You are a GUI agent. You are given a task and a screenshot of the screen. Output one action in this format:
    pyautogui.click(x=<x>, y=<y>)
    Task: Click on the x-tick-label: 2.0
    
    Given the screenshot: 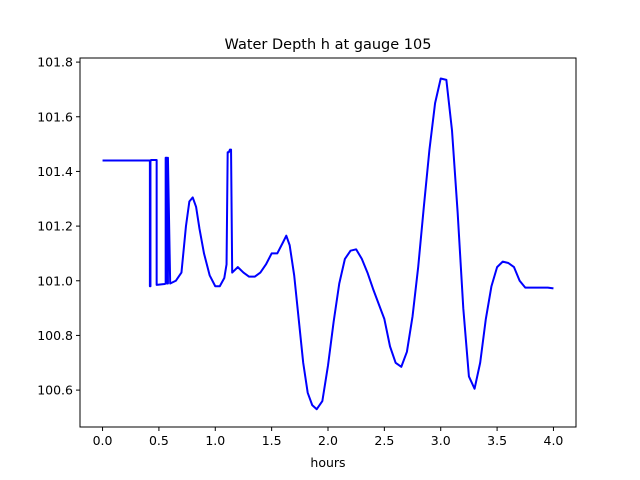 What is the action you would take?
    pyautogui.click(x=328, y=440)
    